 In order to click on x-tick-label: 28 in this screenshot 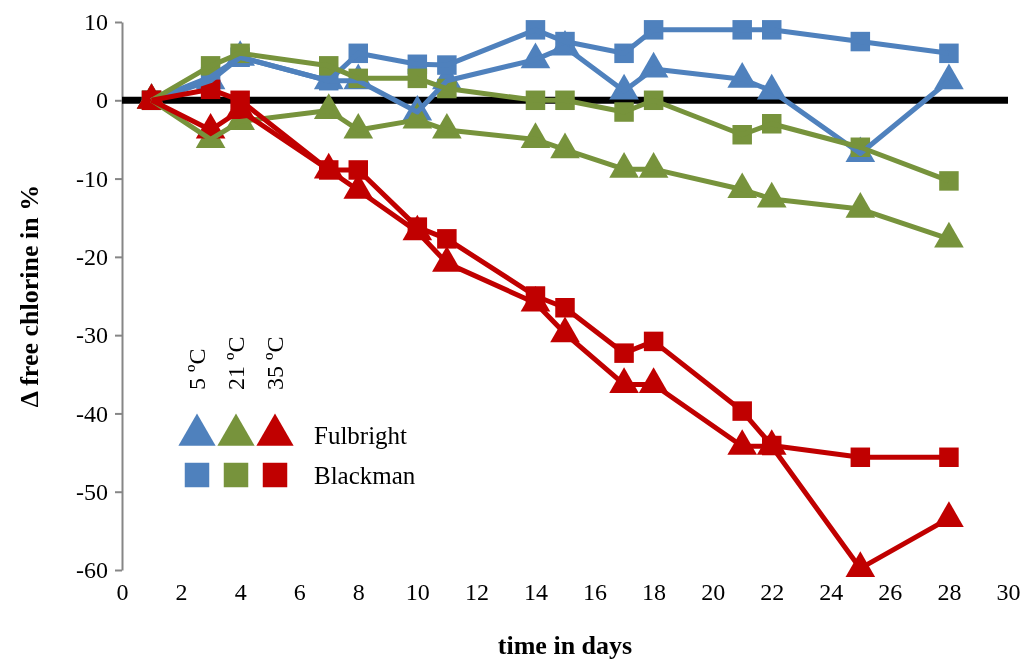, I will do `click(949, 592)`.